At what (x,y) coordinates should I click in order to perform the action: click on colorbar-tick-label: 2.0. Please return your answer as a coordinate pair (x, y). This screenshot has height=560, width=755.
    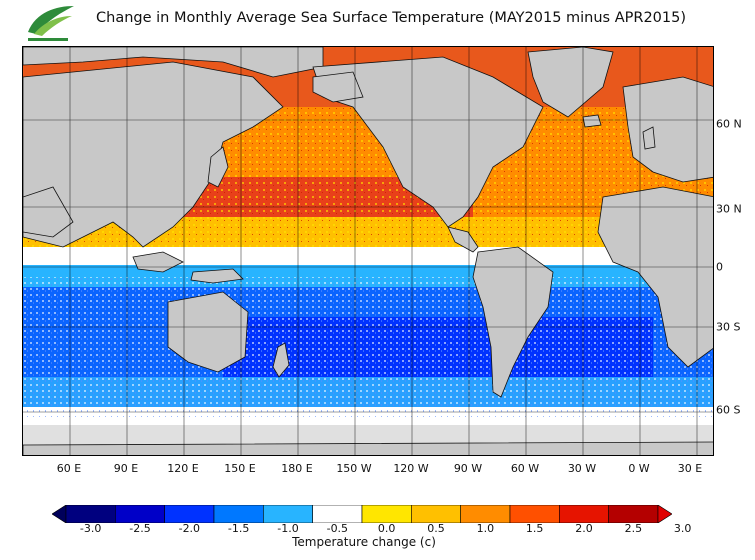
    Looking at the image, I should click on (584, 528).